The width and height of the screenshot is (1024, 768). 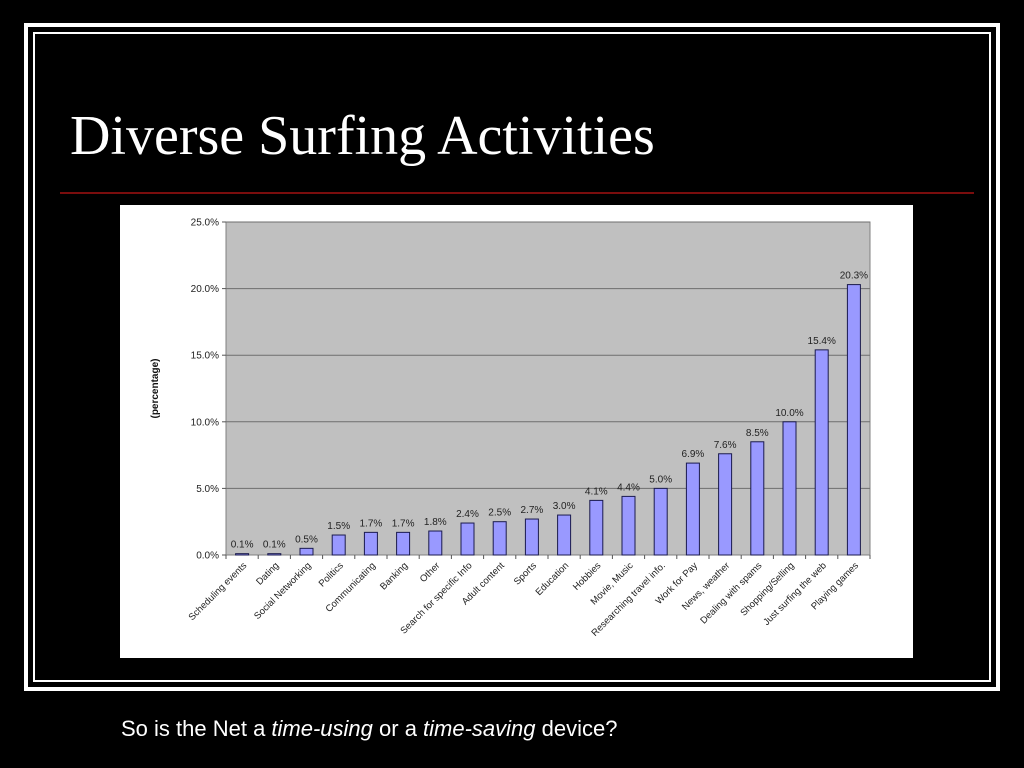 I want to click on caption-emphasis-time-saving: time-saving, so click(x=479, y=728).